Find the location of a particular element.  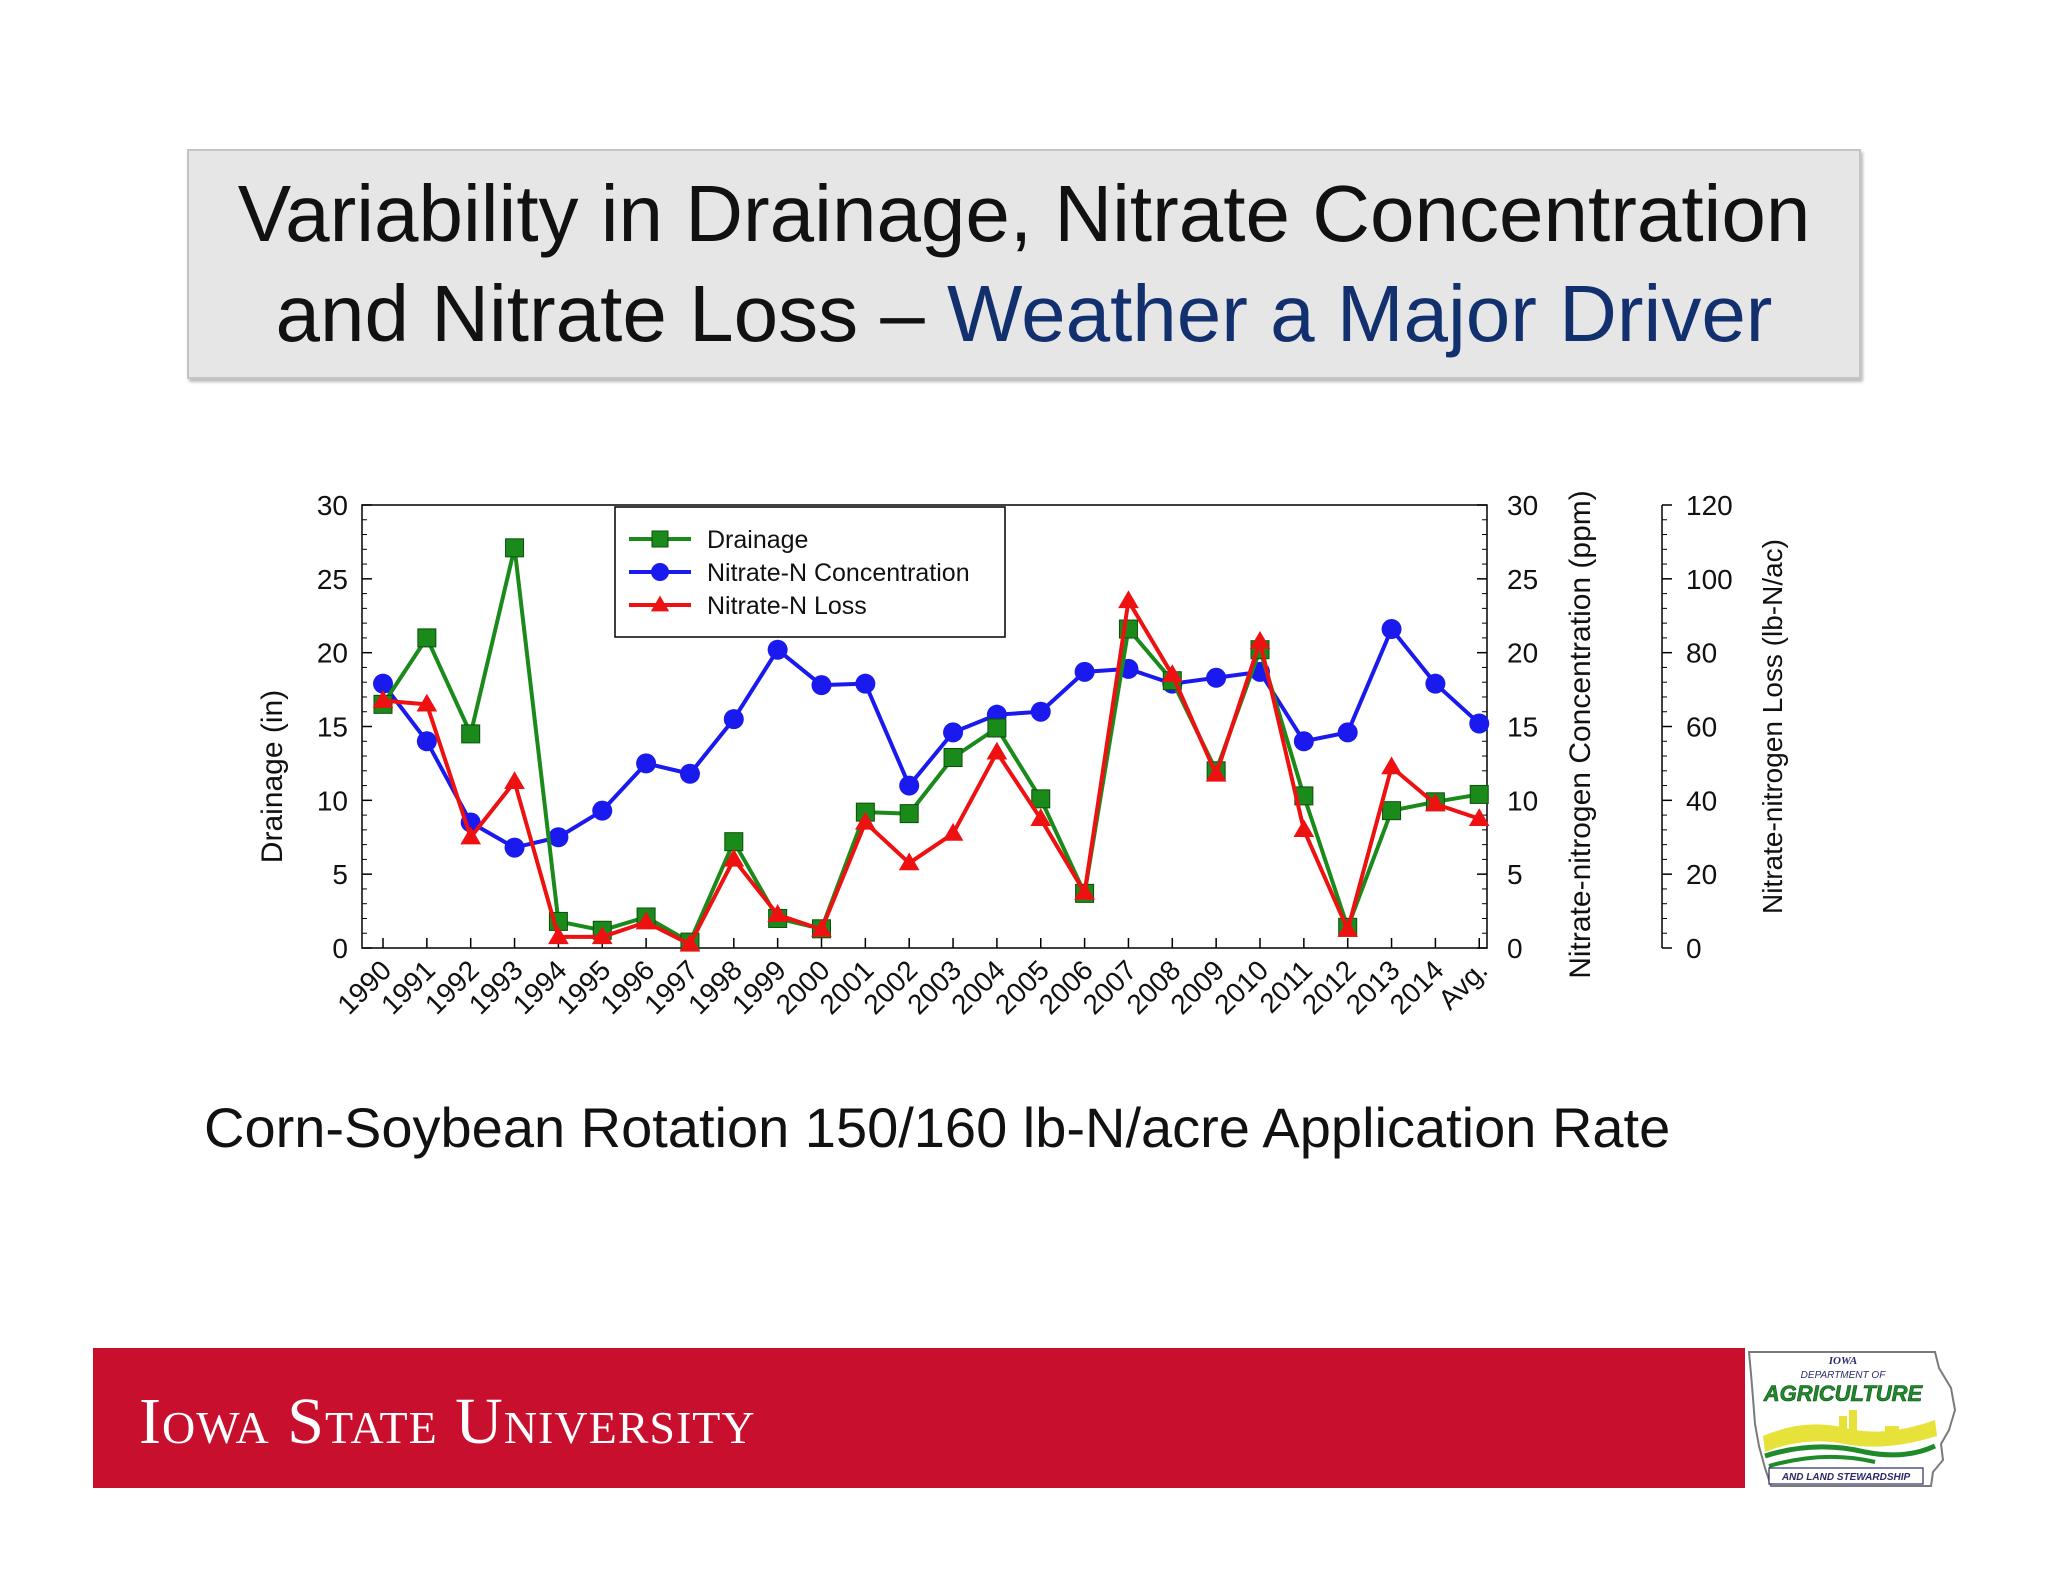

right2-axis-tick-label: 60 is located at coordinates (1701, 727).